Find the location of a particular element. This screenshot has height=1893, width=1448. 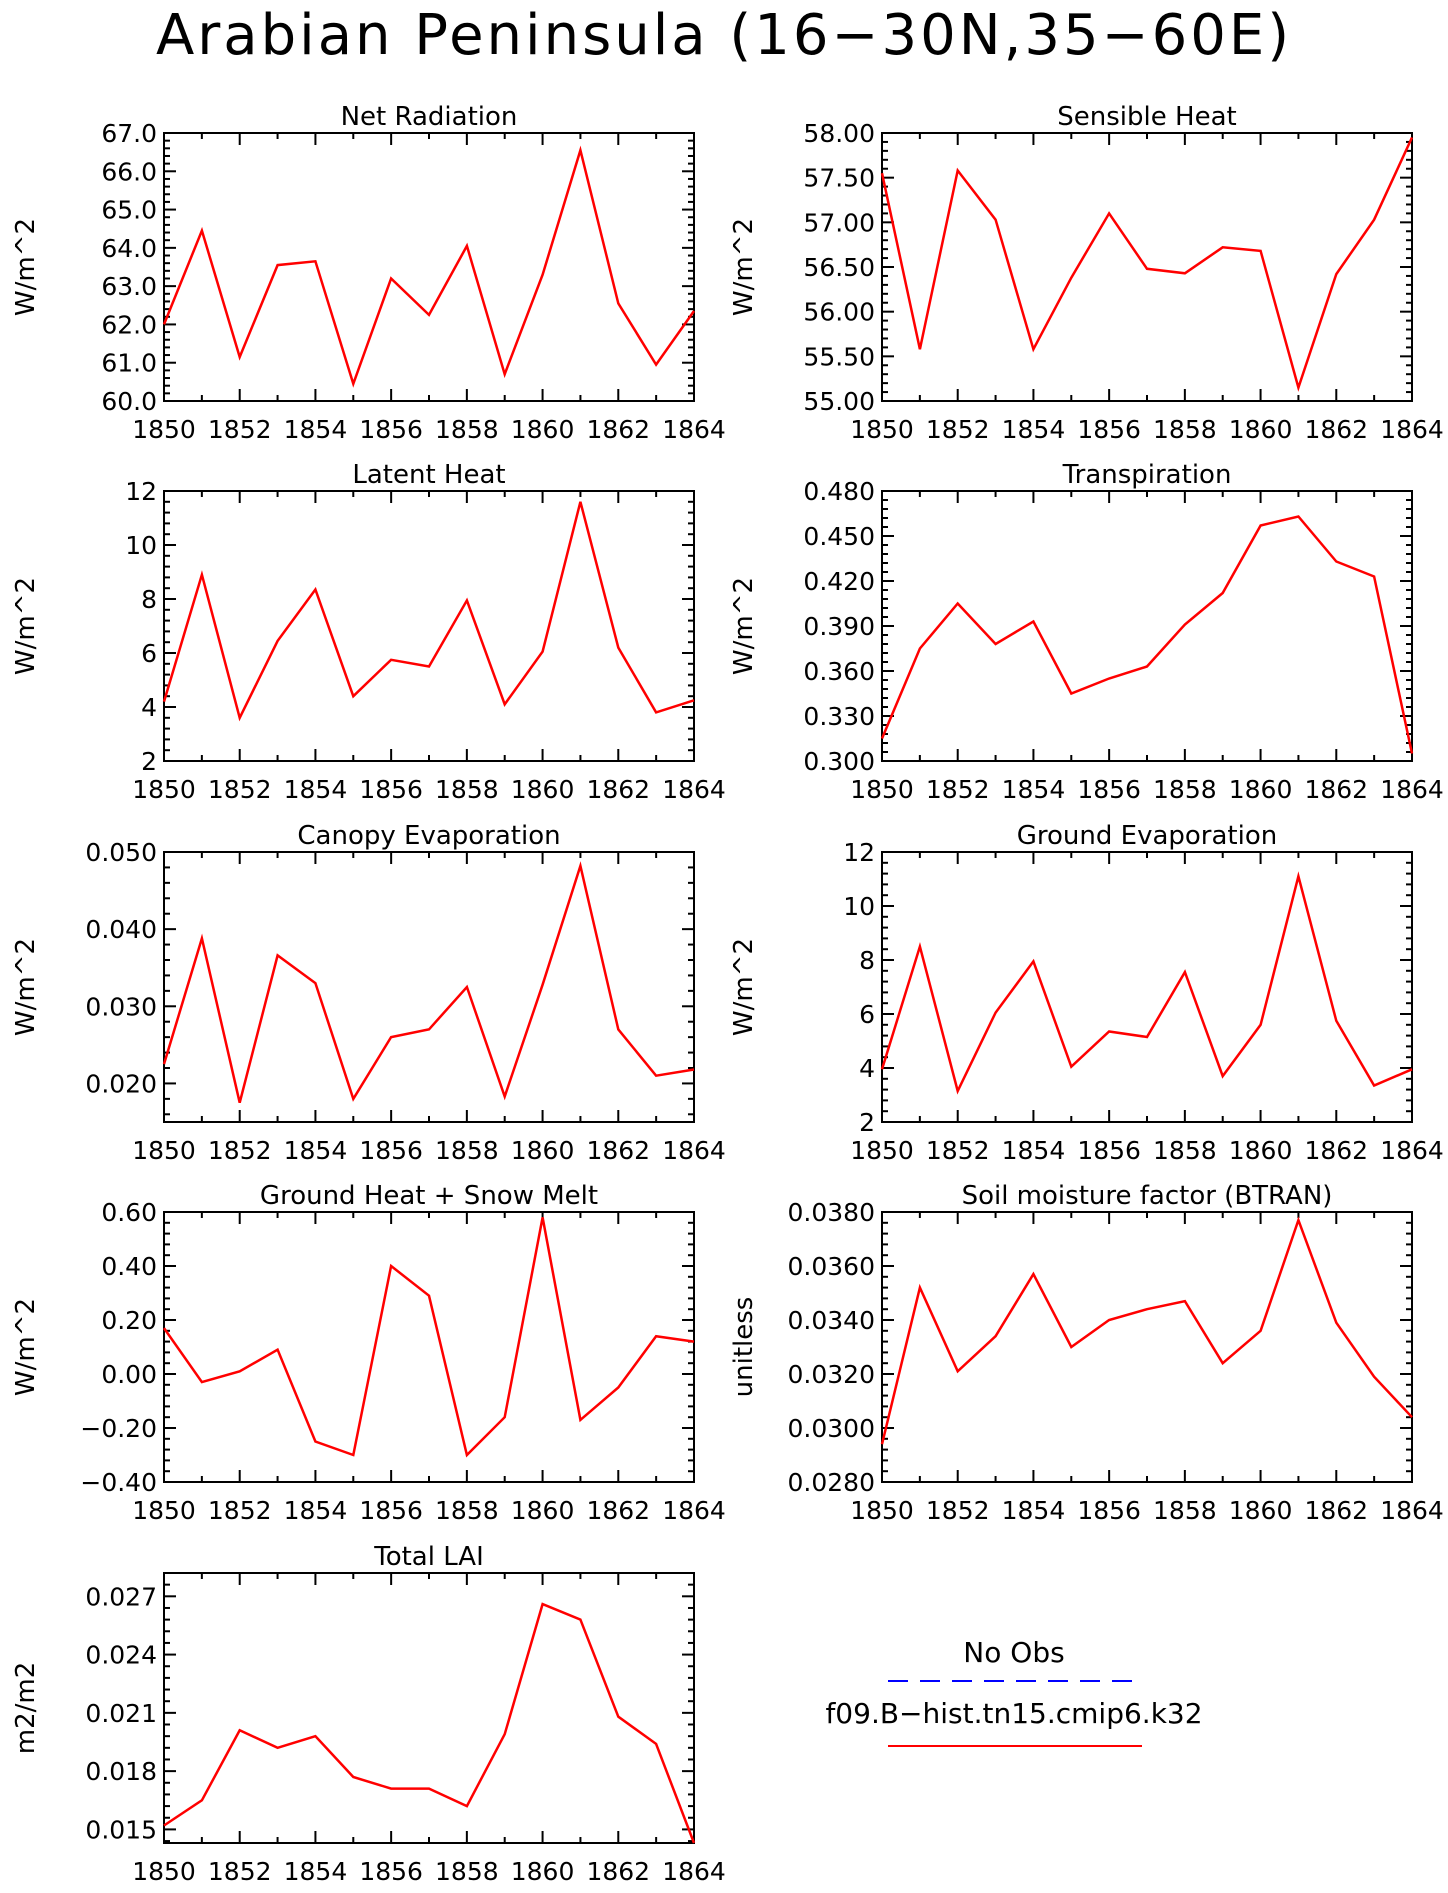

y-tick-label: 0.020 is located at coordinates (121, 1083).